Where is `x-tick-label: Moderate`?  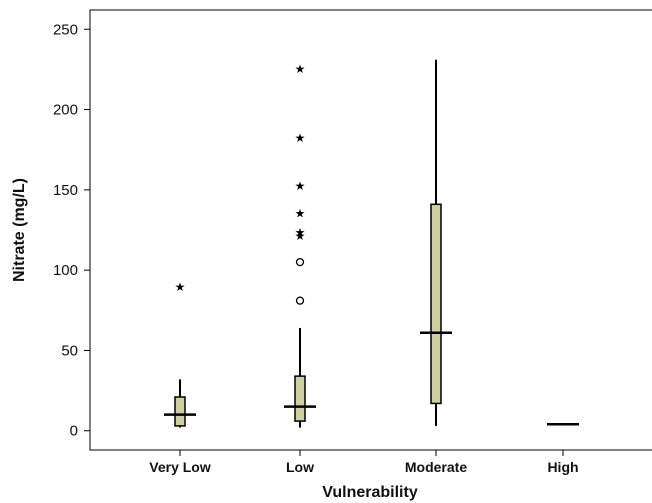 x-tick-label: Moderate is located at coordinates (436, 467).